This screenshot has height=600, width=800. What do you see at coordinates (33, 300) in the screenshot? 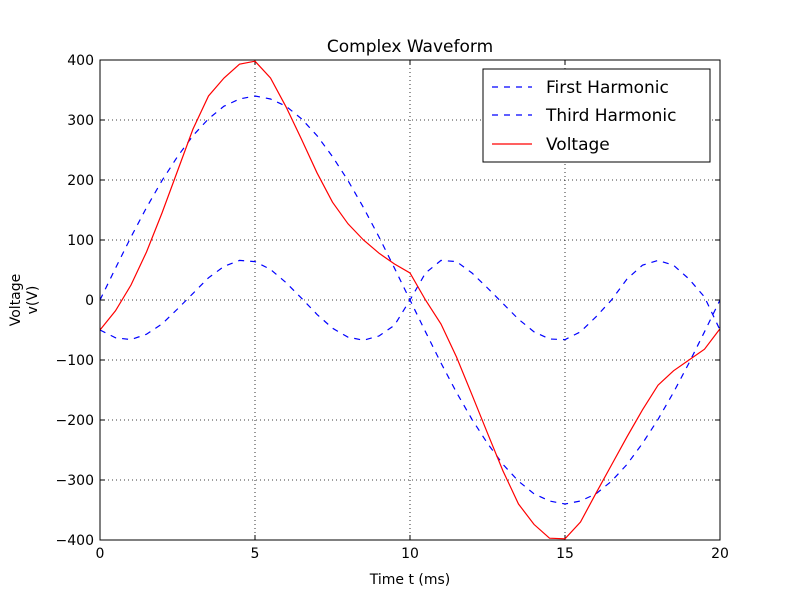
I see `y-axis-label-line-2: v(V)` at bounding box center [33, 300].